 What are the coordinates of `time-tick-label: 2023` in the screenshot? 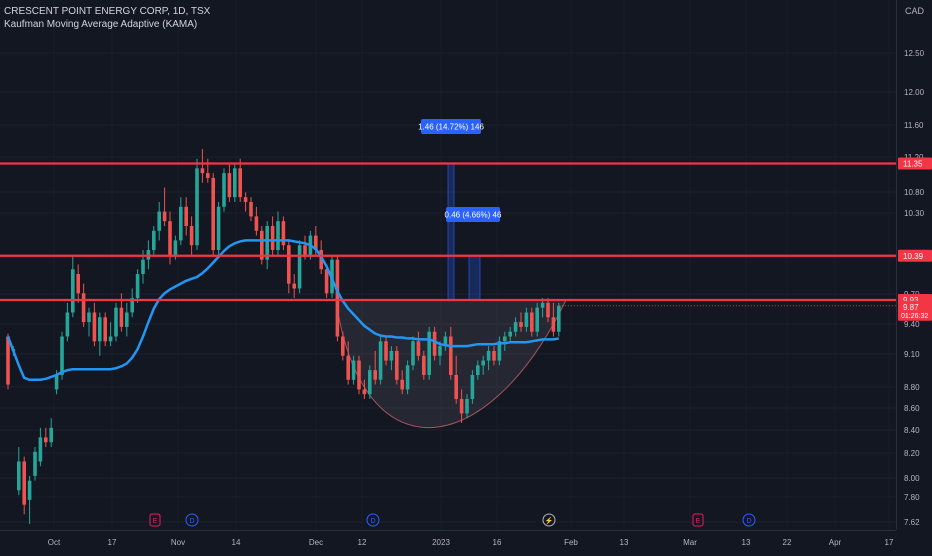 It's located at (441, 542).